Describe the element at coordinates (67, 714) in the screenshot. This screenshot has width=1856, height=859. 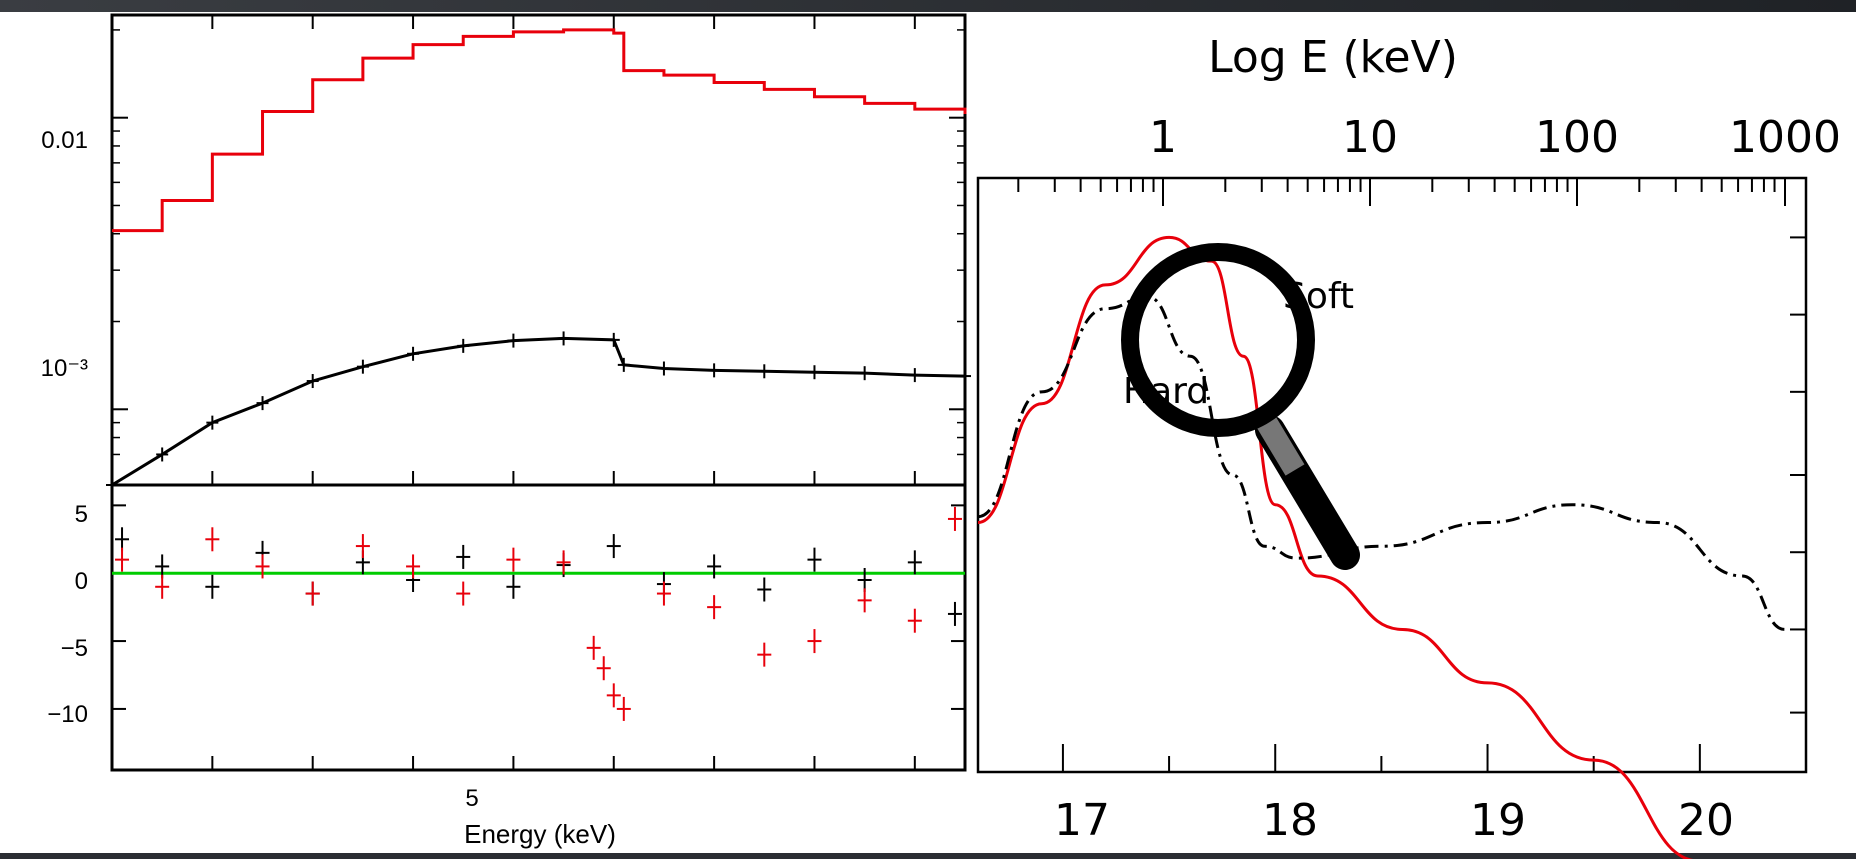
I see `residual-ytick-neg10: −10` at that location.